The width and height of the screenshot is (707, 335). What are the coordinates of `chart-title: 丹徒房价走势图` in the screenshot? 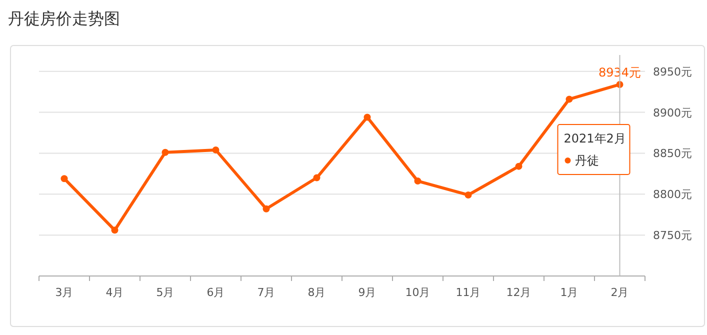 It's located at (64, 18).